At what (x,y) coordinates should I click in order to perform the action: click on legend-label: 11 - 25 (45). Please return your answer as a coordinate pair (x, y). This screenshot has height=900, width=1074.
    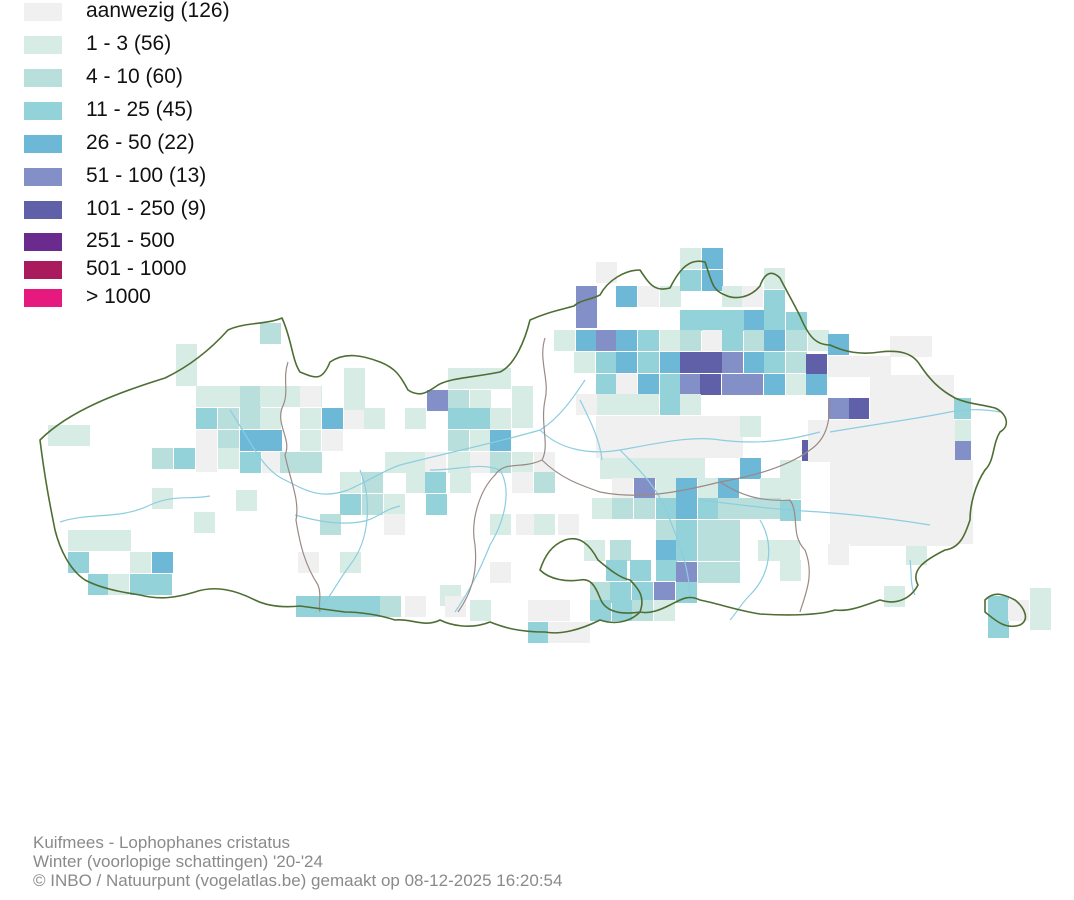
    Looking at the image, I should click on (139, 109).